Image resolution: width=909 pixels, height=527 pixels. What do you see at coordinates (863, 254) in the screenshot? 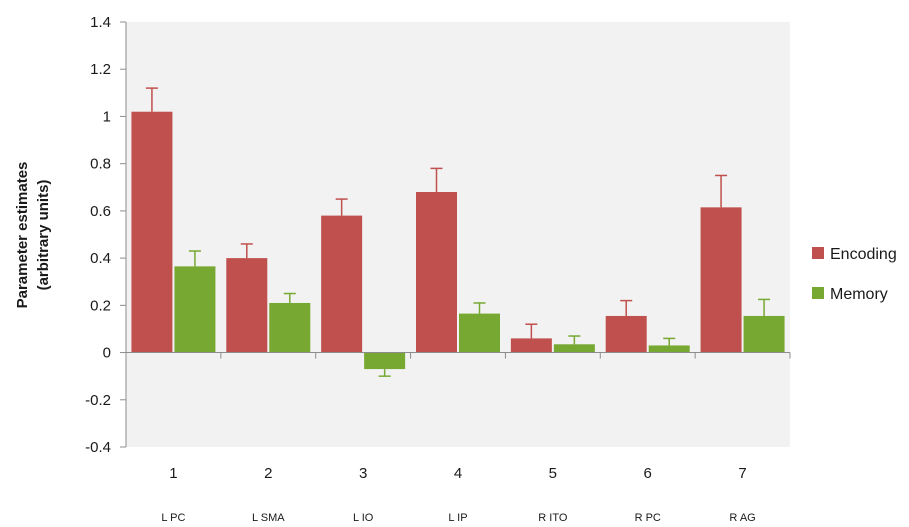
I see `legend-label-encoding: Encoding` at bounding box center [863, 254].